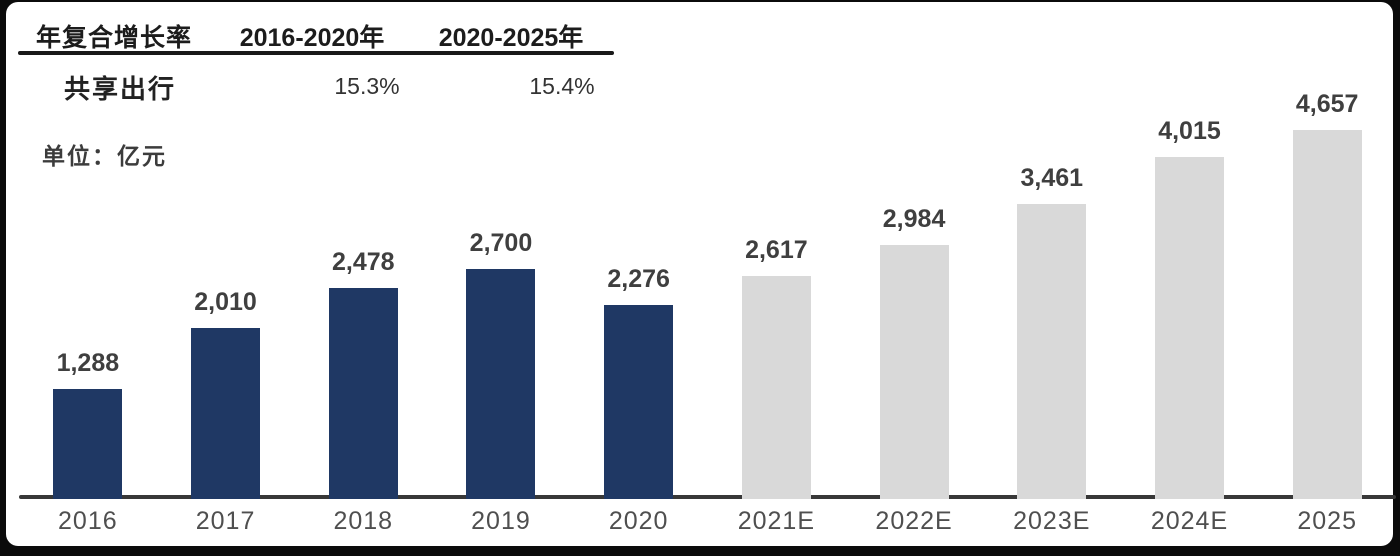 The height and width of the screenshot is (556, 1400). I want to click on bar-column-2025: 4,657, so click(1327, 294).